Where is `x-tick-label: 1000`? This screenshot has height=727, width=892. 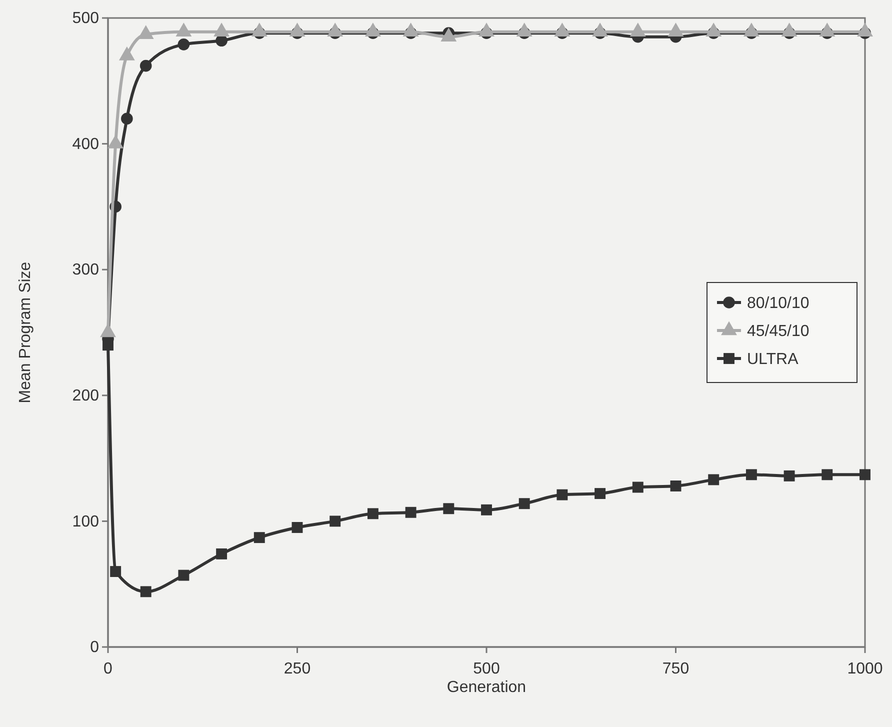
x-tick-label: 1000 is located at coordinates (865, 669).